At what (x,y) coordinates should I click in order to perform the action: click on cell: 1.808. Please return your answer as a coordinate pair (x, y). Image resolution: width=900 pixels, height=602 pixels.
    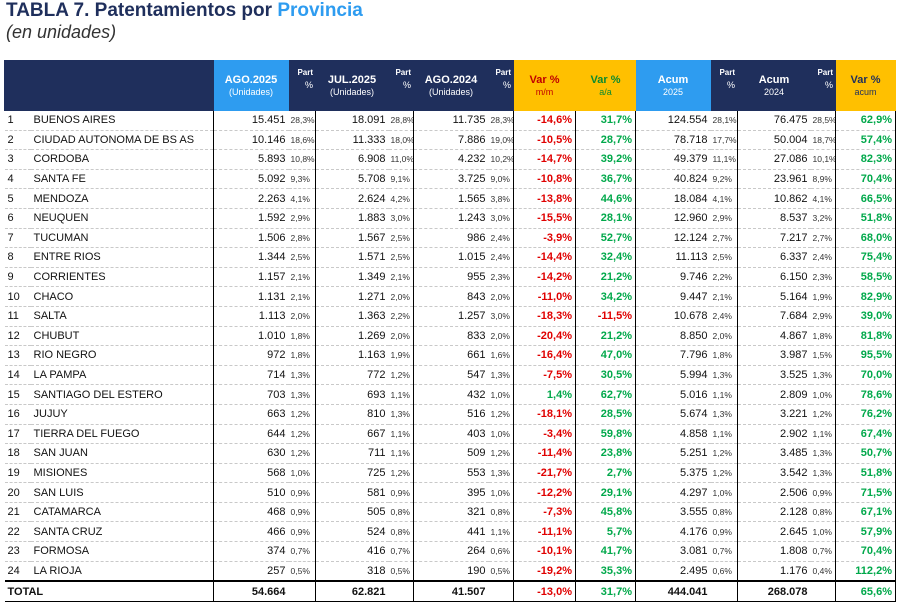
    Looking at the image, I should click on (774, 551).